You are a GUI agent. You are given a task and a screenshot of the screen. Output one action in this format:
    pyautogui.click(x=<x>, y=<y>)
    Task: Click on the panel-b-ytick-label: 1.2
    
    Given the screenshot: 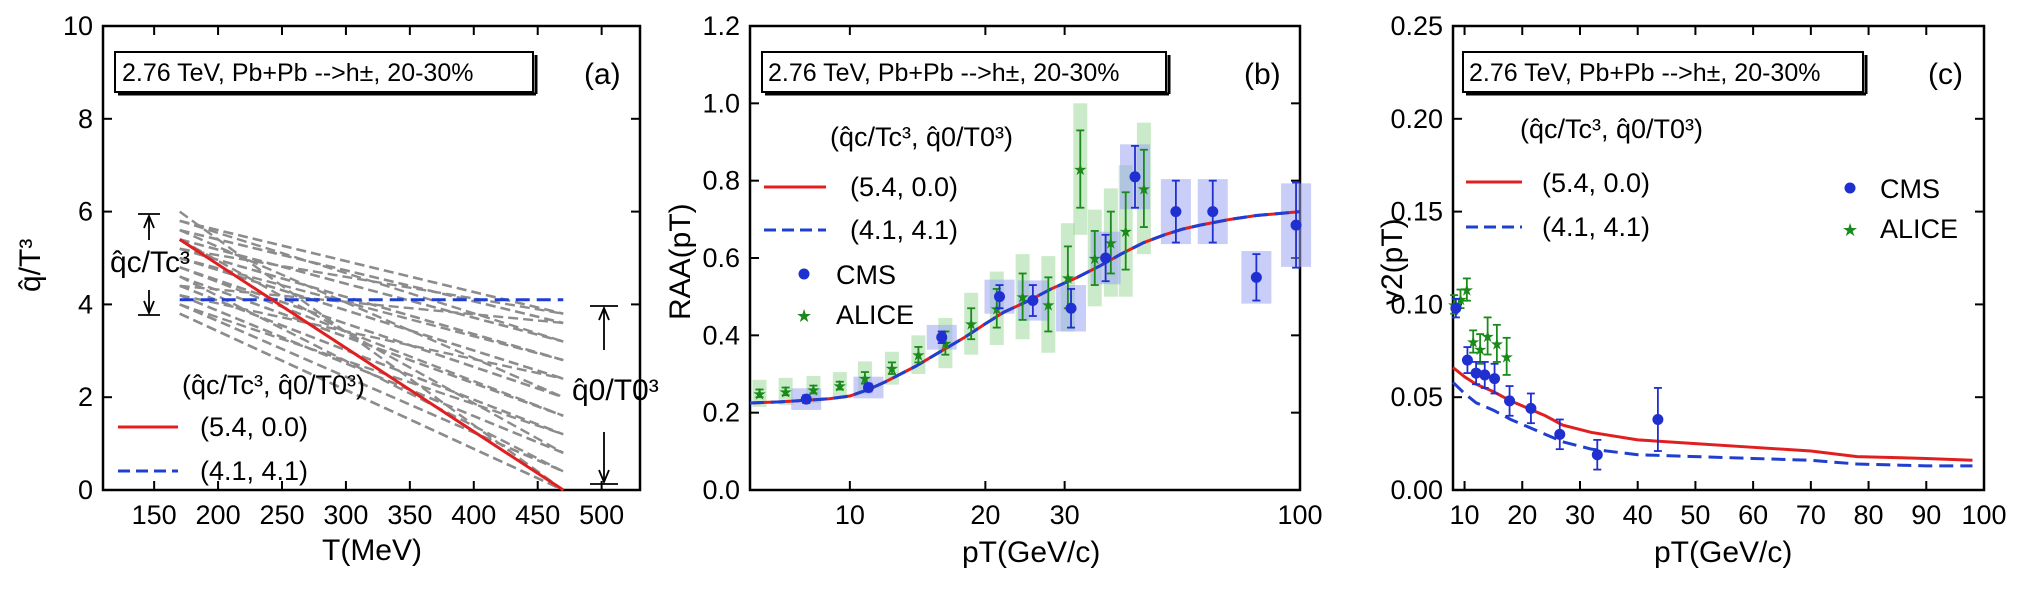 What is the action you would take?
    pyautogui.click(x=721, y=26)
    